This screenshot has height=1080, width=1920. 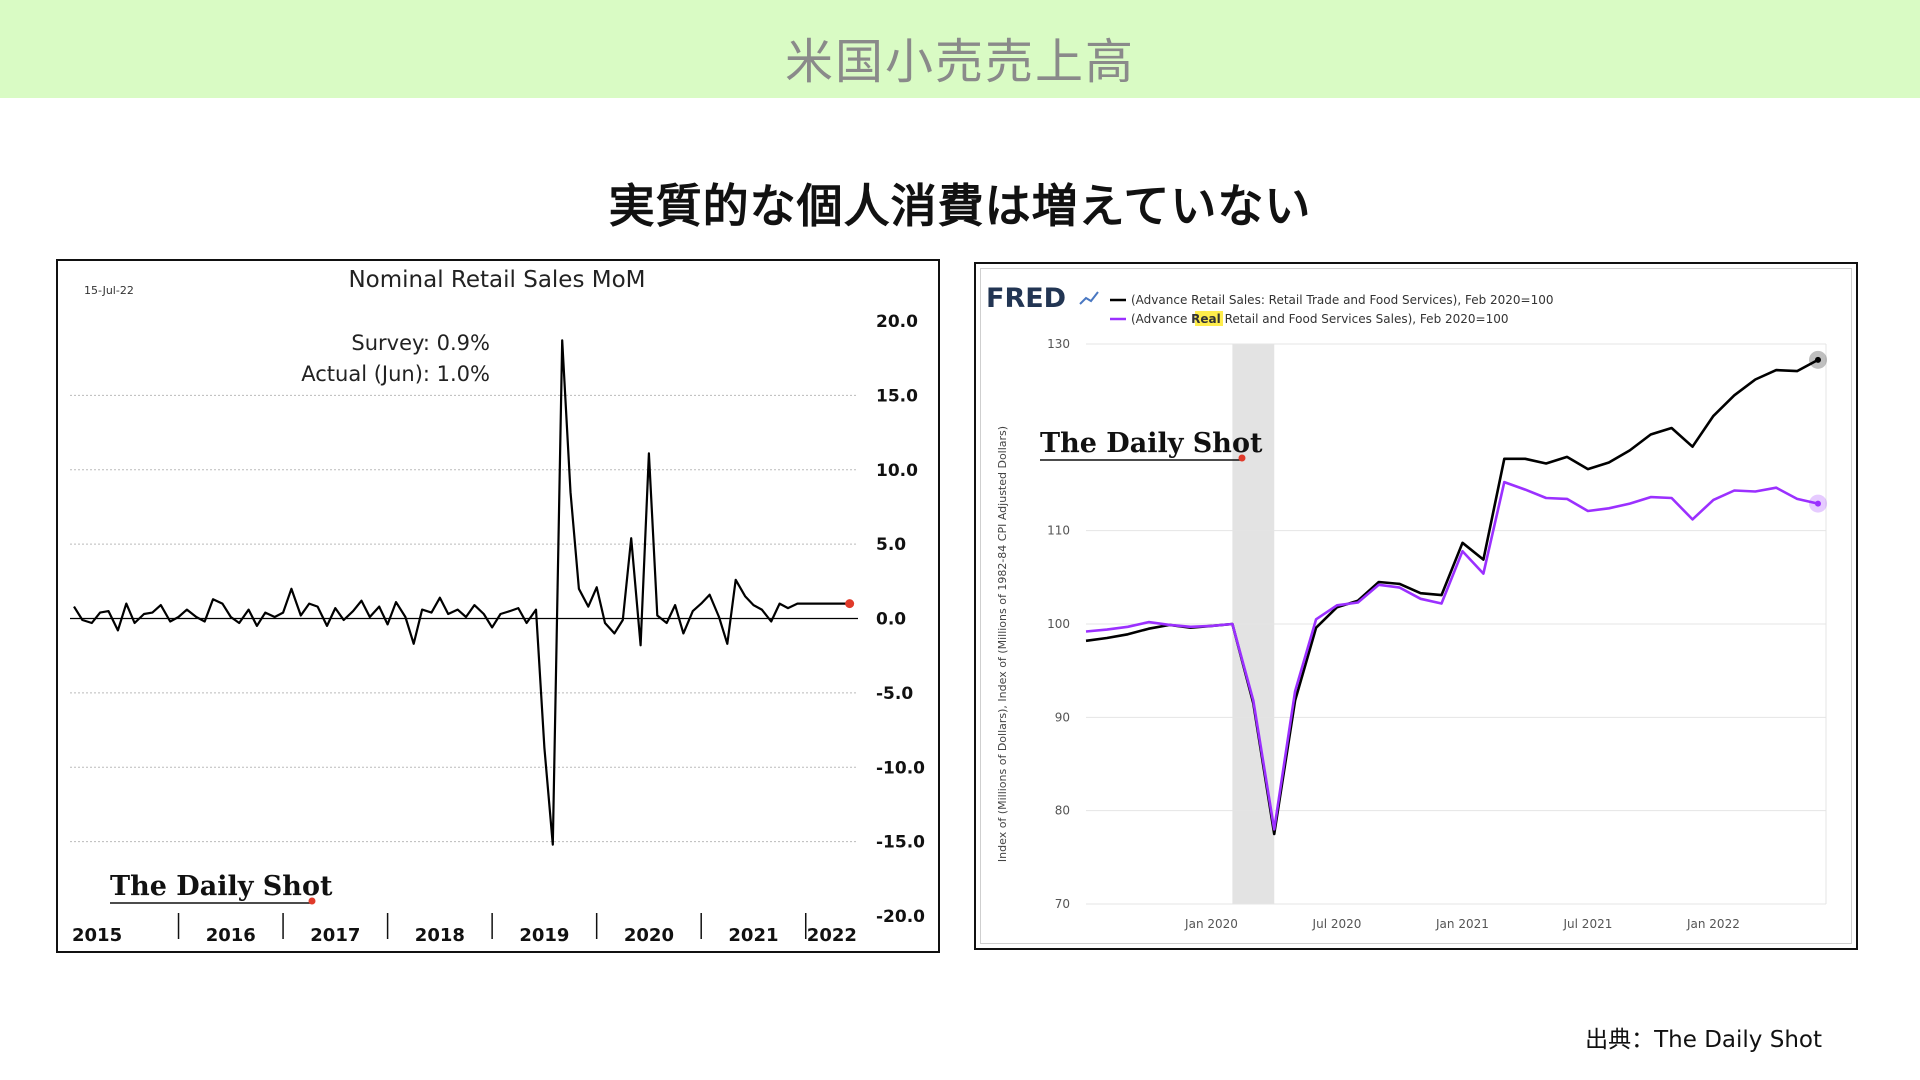 What do you see at coordinates (1209, 318) in the screenshot?
I see `legend-highlight-marker` at bounding box center [1209, 318].